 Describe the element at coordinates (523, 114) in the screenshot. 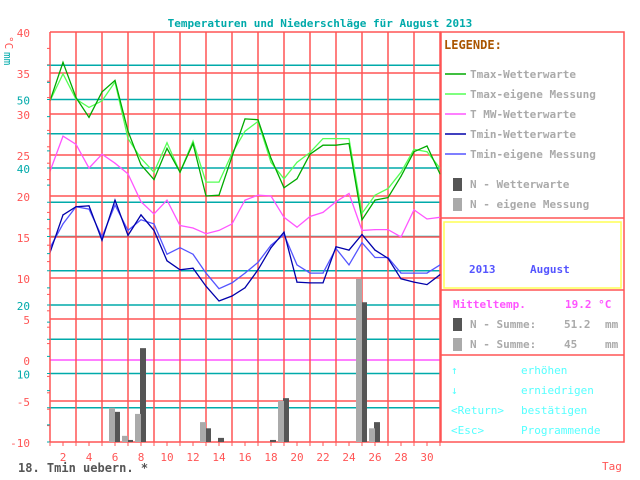

I see `legend-label: T MW-Wetterwarte` at that location.